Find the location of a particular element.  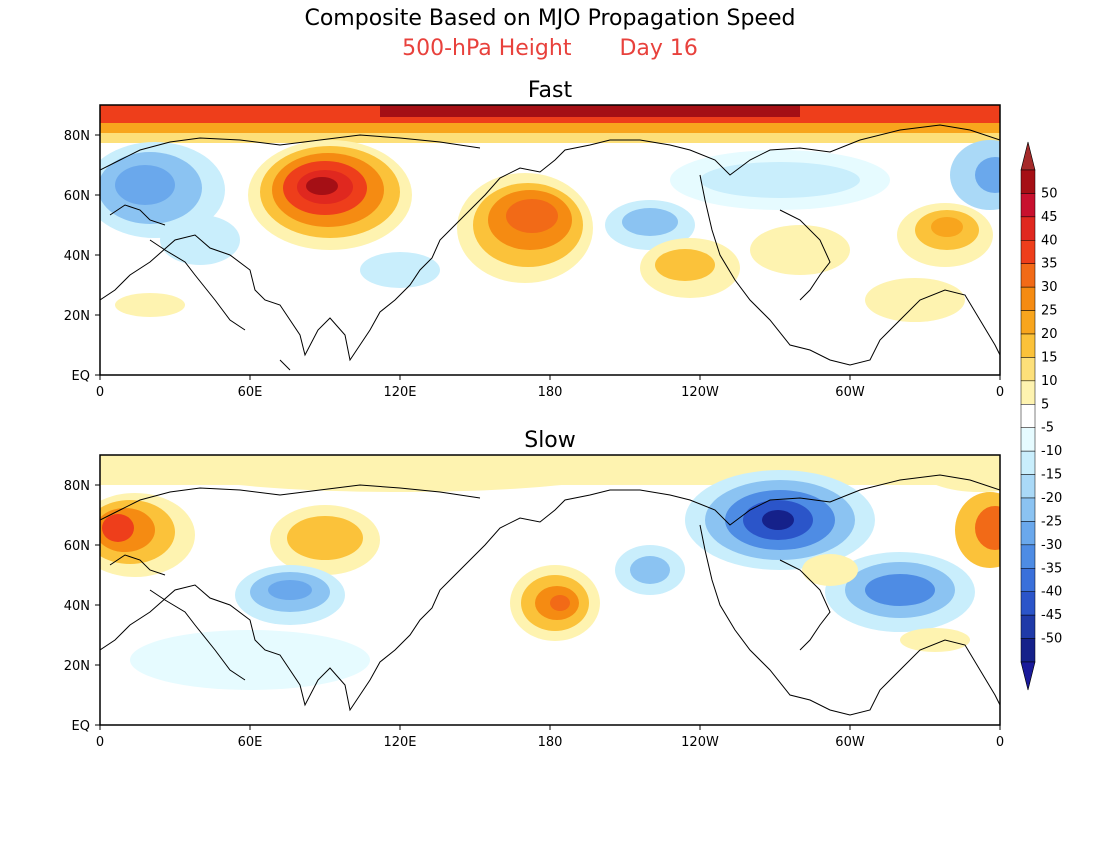

colorbar-label: -20 is located at coordinates (1051, 498).